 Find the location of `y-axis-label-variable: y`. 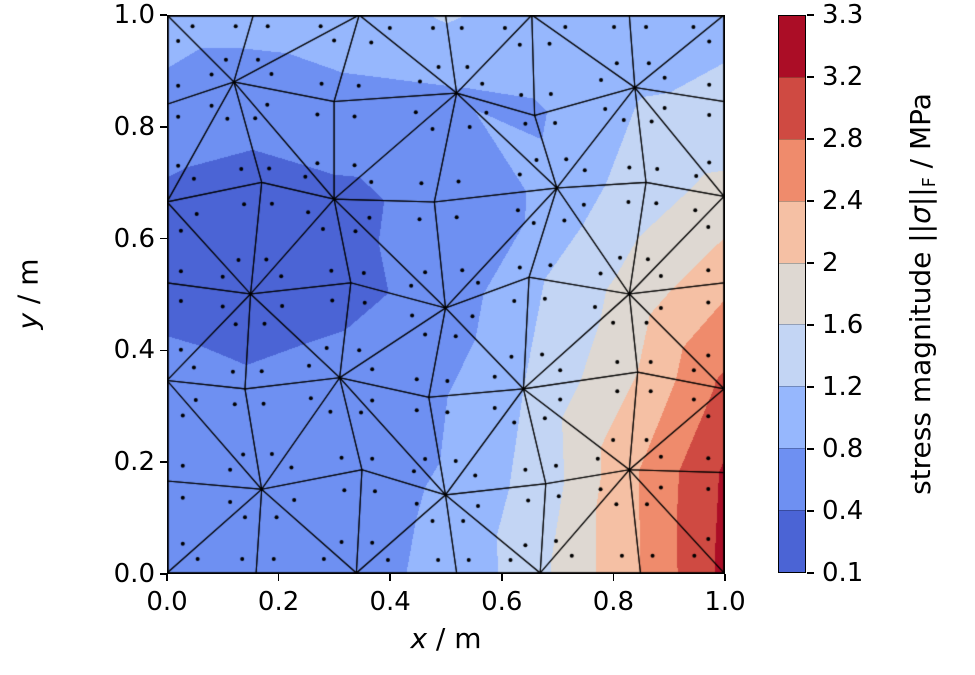

y-axis-label-variable: y is located at coordinates (28, 321).